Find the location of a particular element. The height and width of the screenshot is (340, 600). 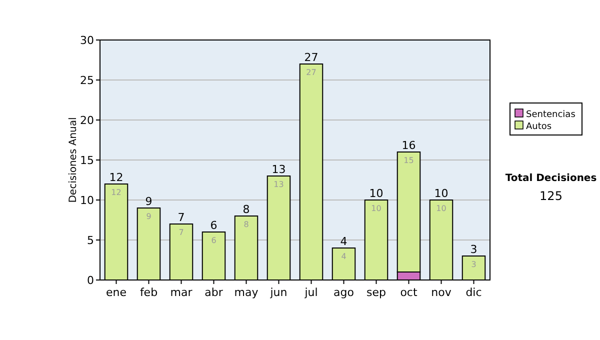

total-label: 27 is located at coordinates (311, 57).